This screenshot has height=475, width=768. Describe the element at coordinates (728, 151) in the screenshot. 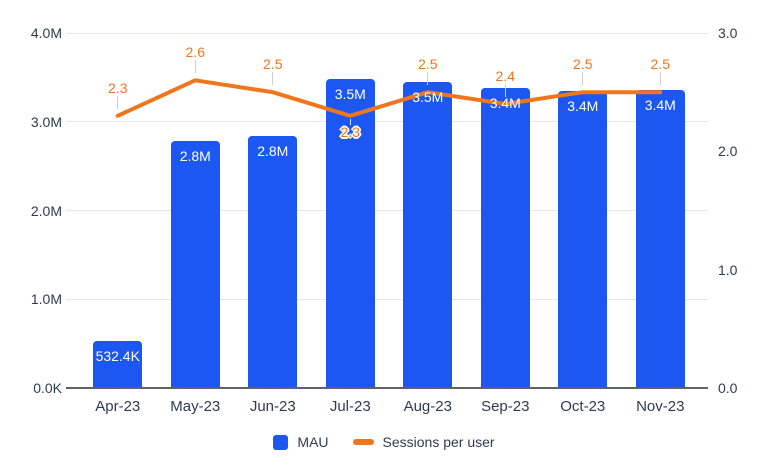

I see `right-axis-tick-label: 2.0` at that location.